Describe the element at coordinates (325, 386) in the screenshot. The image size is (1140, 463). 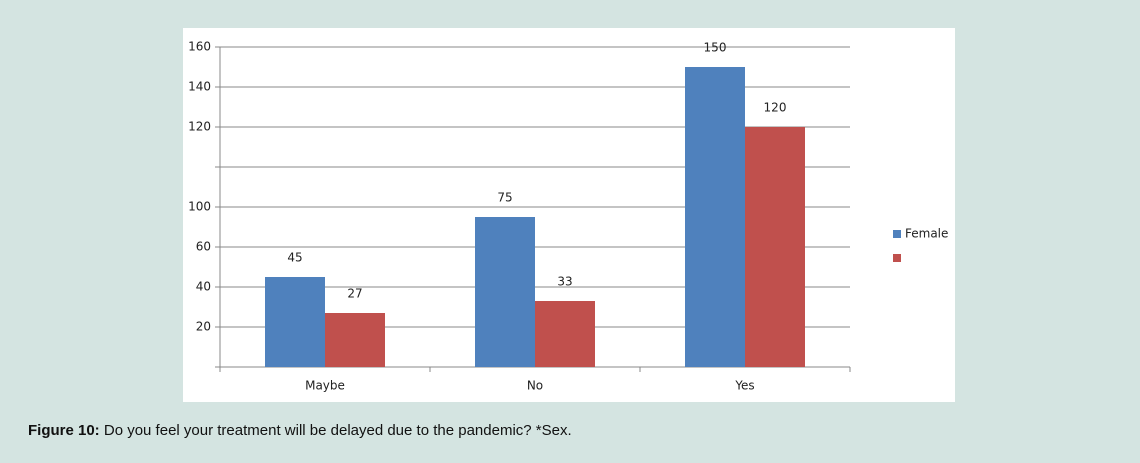
I see `x-tick-label: Maybe` at that location.